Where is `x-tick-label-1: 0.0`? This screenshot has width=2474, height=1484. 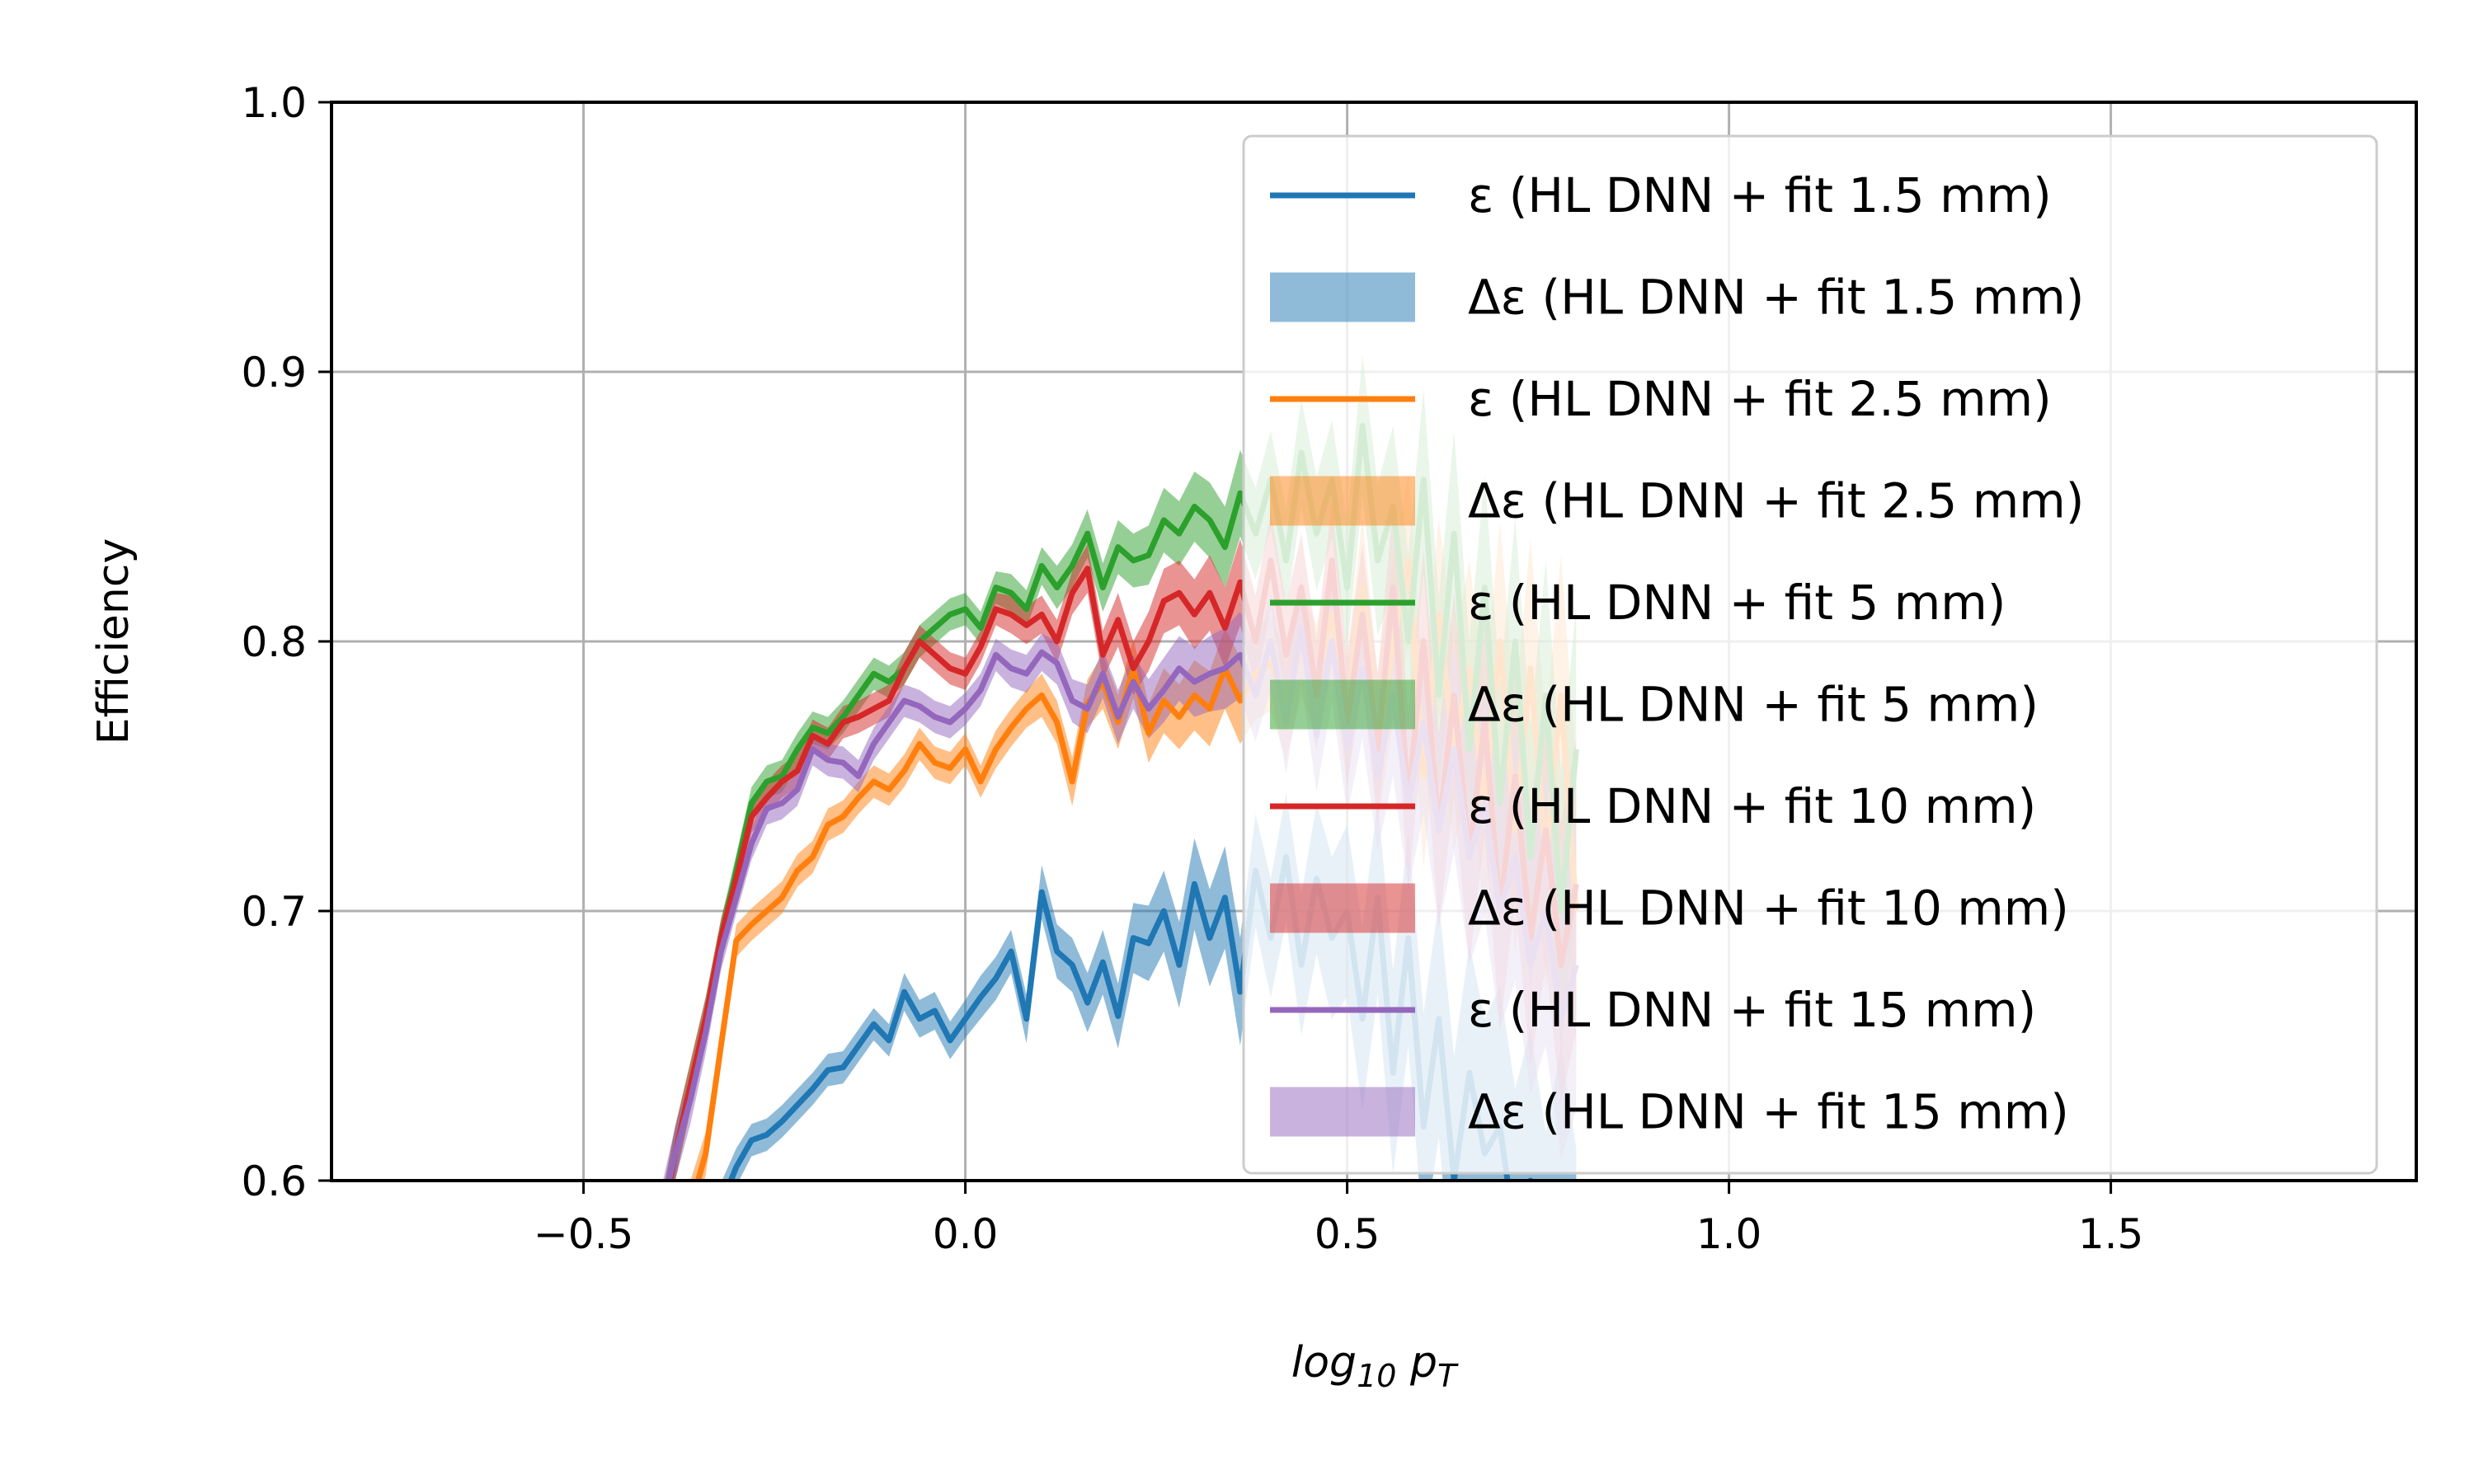
x-tick-label-1: 0.0 is located at coordinates (966, 1234).